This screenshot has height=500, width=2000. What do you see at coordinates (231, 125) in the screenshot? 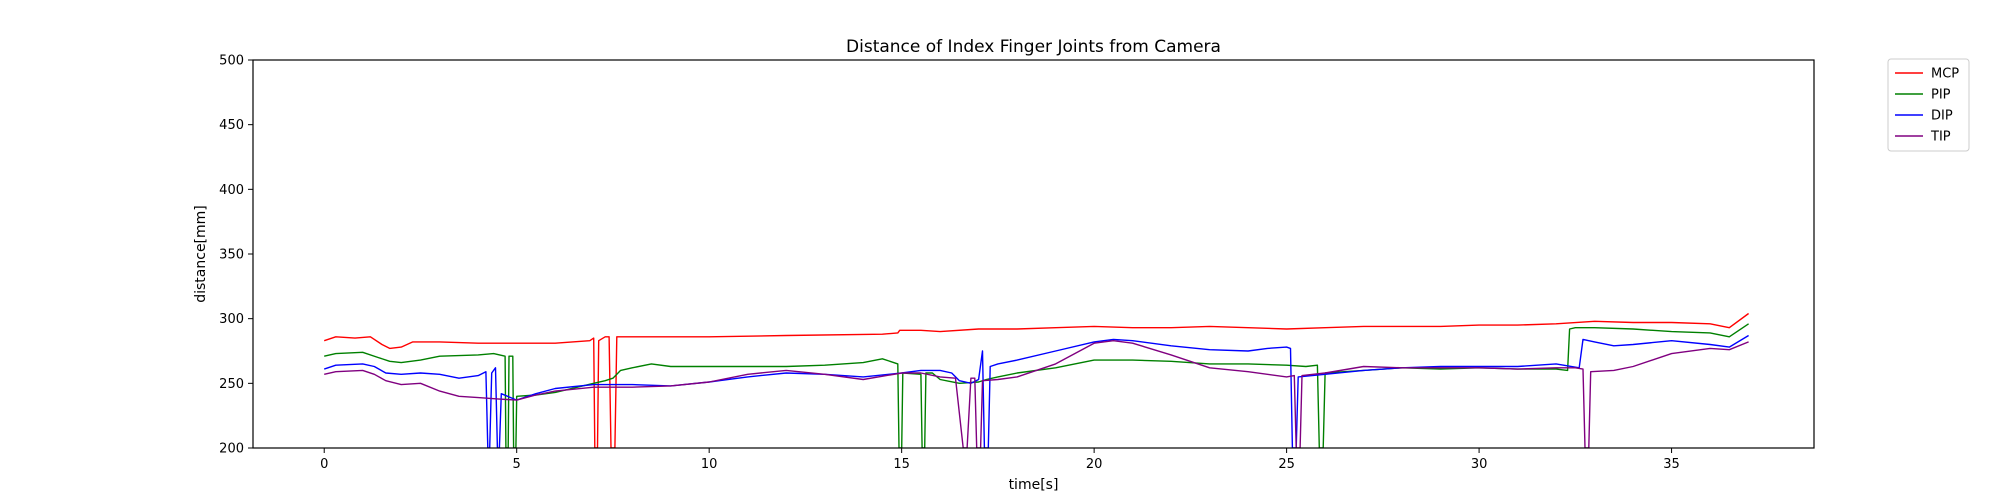
I see `y-tick-label: 450` at bounding box center [231, 125].